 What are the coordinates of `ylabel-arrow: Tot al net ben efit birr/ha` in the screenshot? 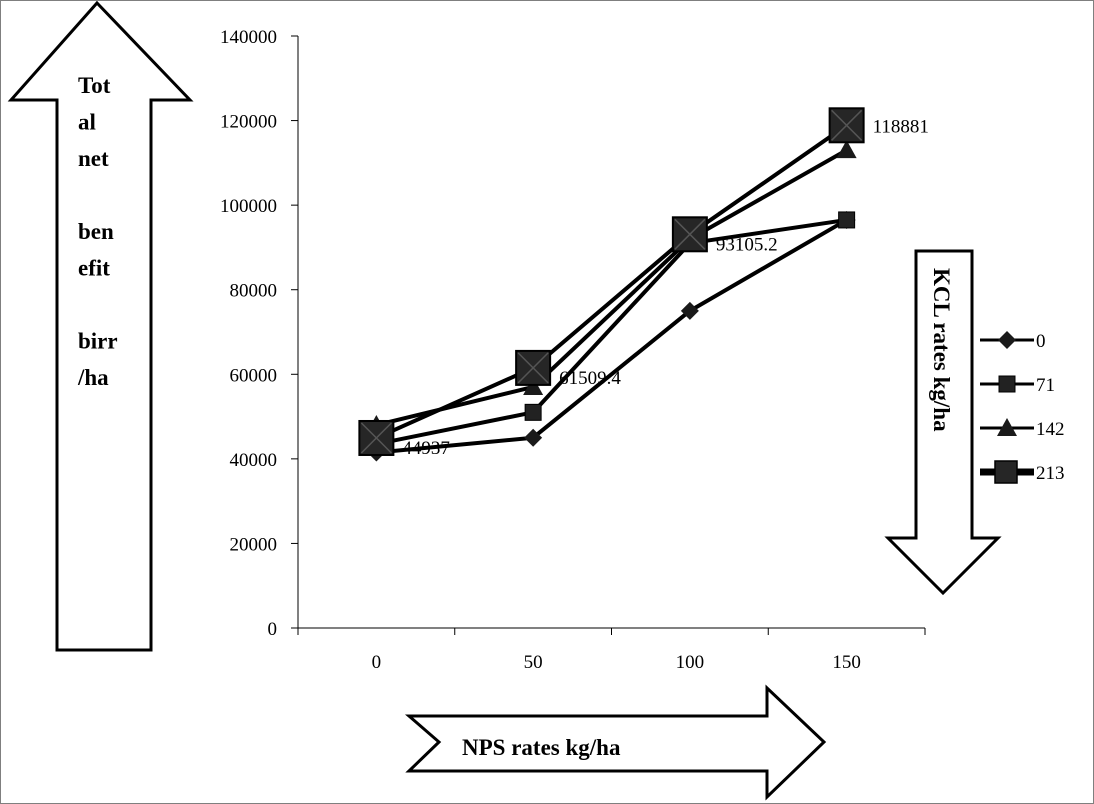 It's located at (100, 326).